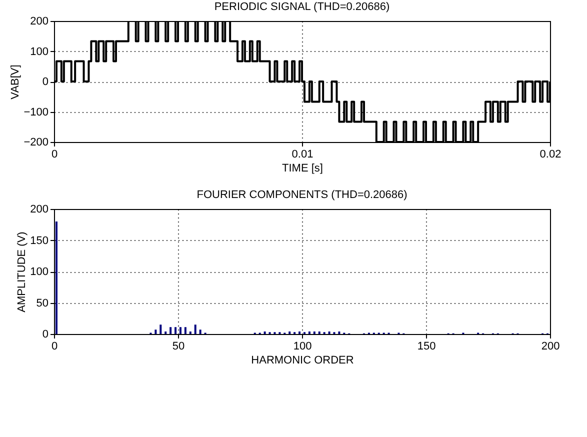 The image size is (587, 437). What do you see at coordinates (303, 154) in the screenshot?
I see `x-tick-label: 0.01` at bounding box center [303, 154].